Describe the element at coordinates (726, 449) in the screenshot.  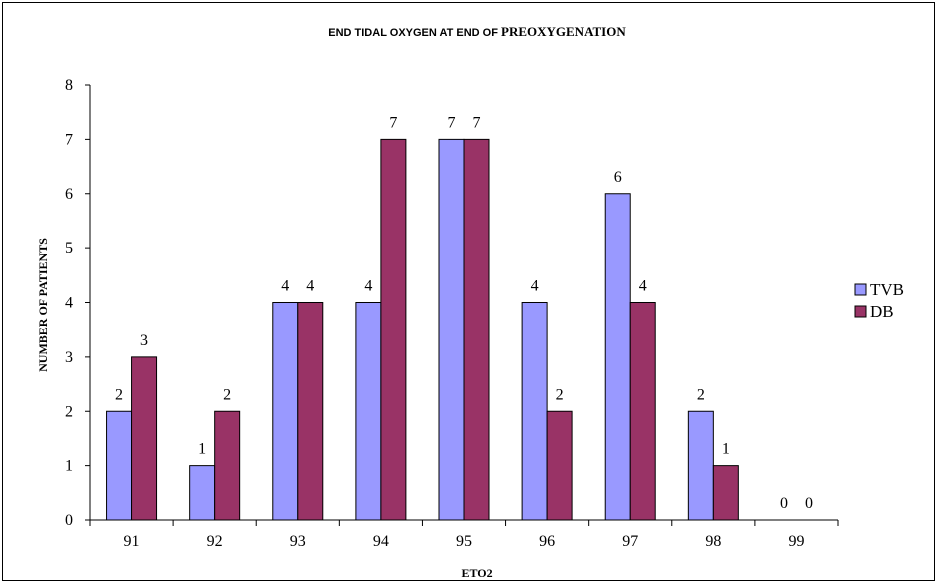
I see `data-label-db: 1` at that location.